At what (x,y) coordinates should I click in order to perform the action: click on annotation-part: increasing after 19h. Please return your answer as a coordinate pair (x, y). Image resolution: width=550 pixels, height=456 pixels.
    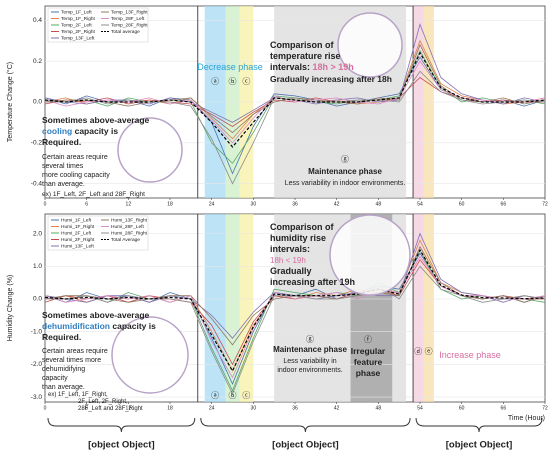
    Looking at the image, I should click on (312, 282).